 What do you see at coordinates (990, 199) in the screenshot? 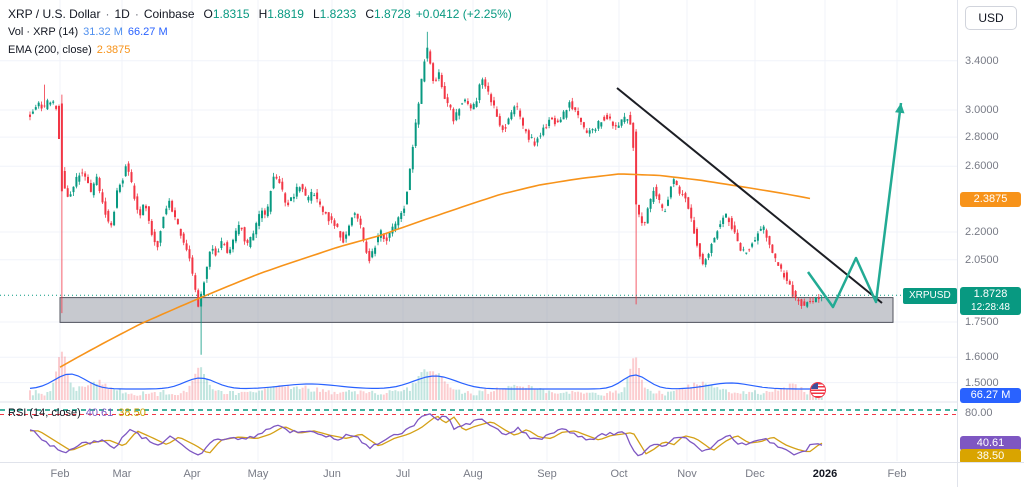
I see `ema-price-badge: 2.3875` at bounding box center [990, 199].